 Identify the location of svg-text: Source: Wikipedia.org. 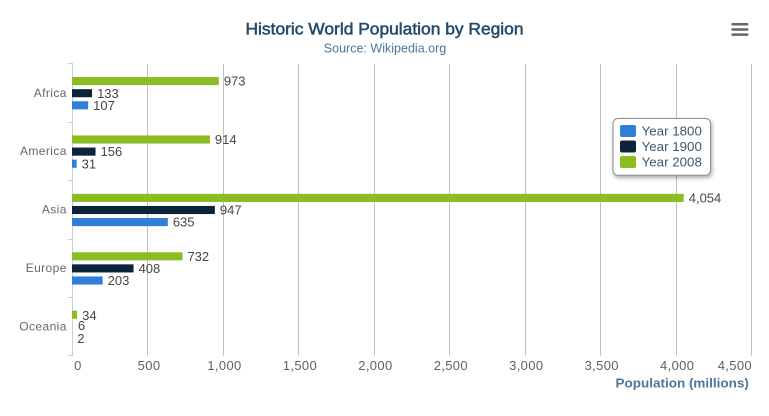
(385, 48).